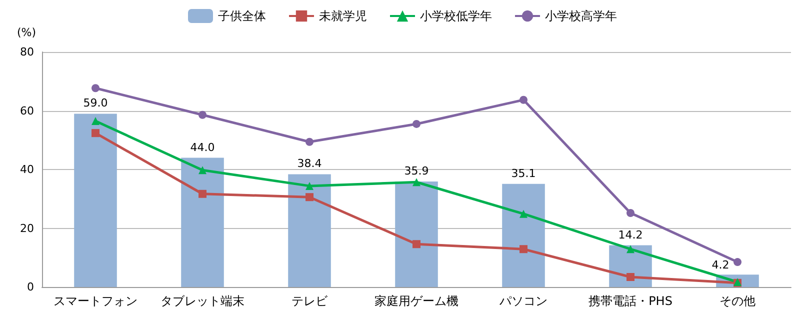  What do you see at coordinates (202, 301) in the screenshot?
I see `x-tick-label: タブレット端末` at bounding box center [202, 301].